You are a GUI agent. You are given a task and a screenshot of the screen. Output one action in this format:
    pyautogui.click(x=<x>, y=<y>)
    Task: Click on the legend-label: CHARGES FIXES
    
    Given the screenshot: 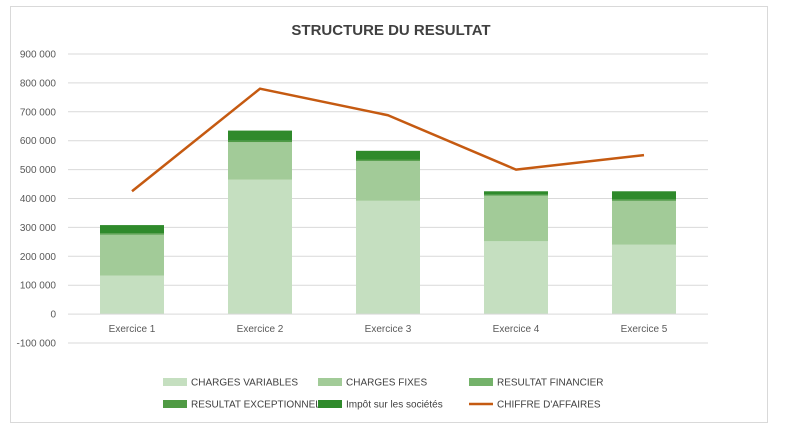 What is the action you would take?
    pyautogui.click(x=386, y=383)
    